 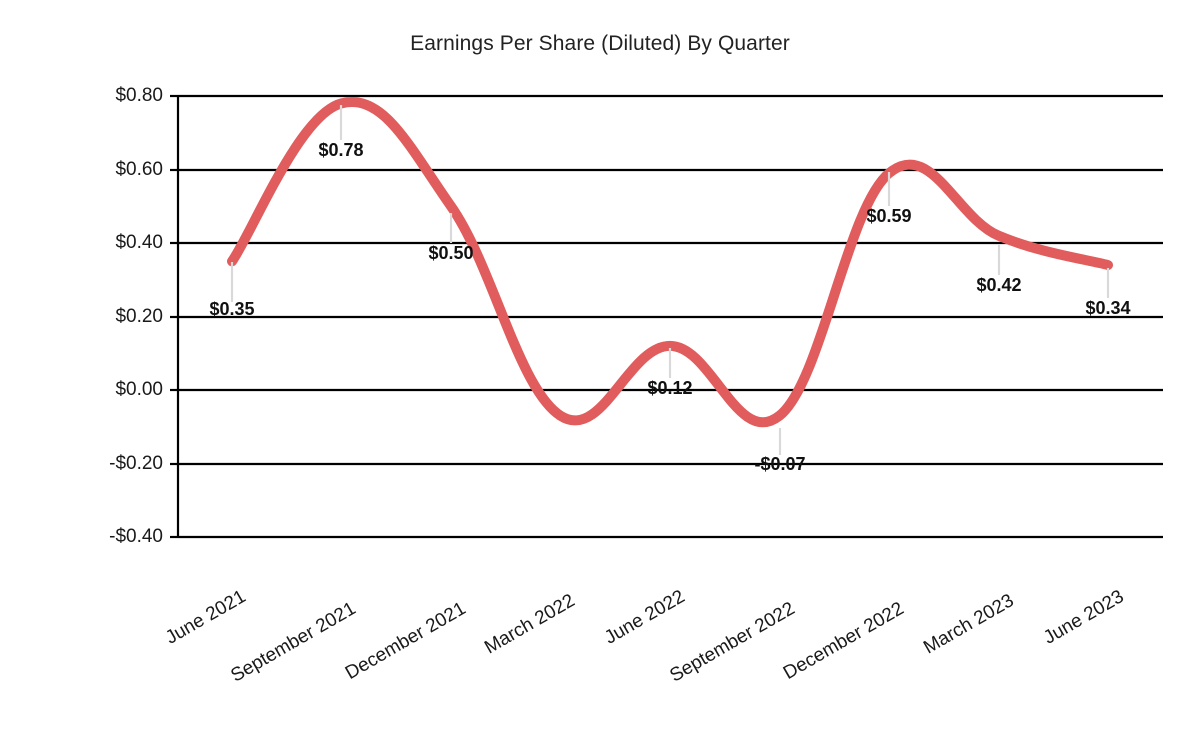 What do you see at coordinates (644, 617) in the screenshot?
I see `x-tick-label: June 2022` at bounding box center [644, 617].